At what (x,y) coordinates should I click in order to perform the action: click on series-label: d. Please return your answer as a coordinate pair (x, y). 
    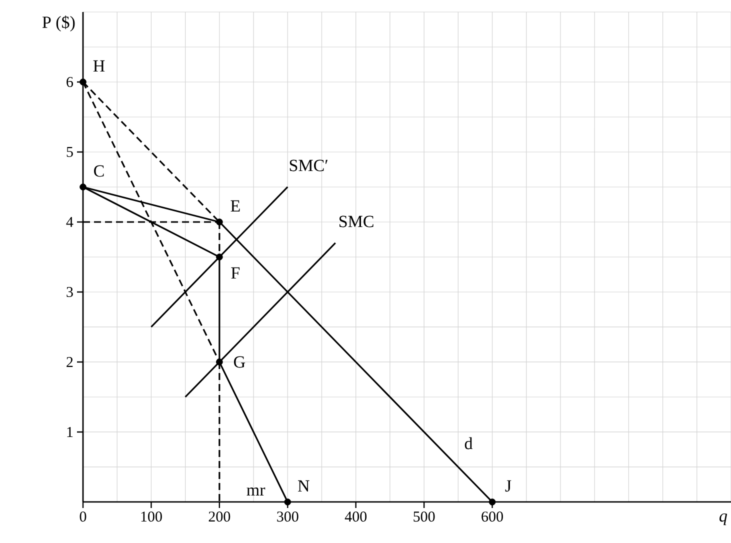
    Looking at the image, I should click on (468, 443).